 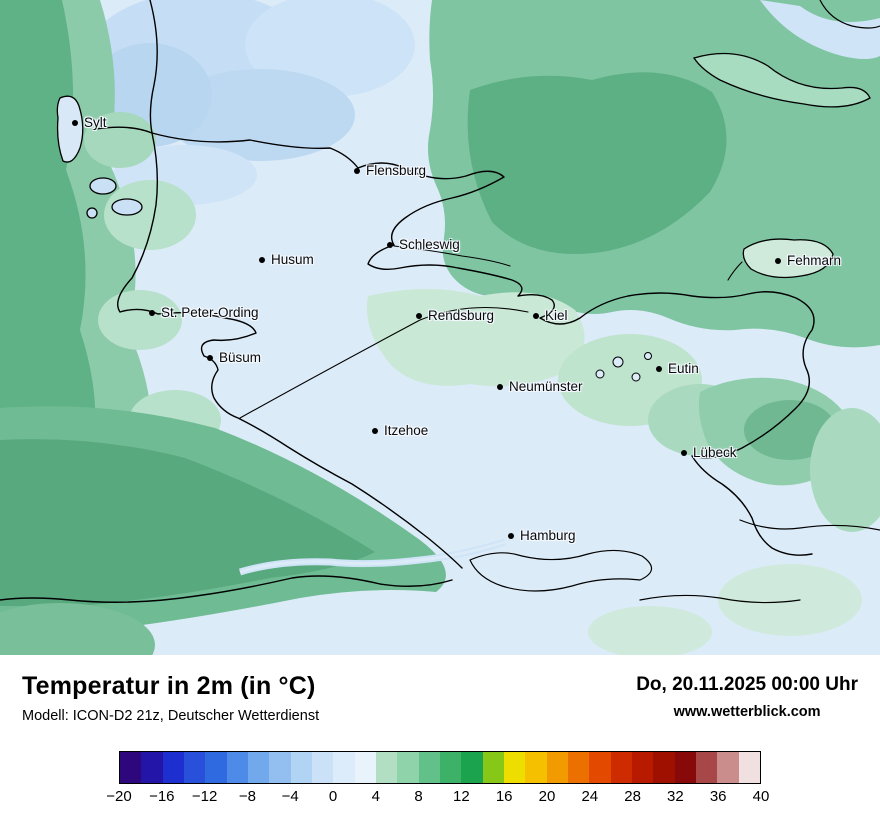 I want to click on city-label: Kiel, so click(x=556, y=316).